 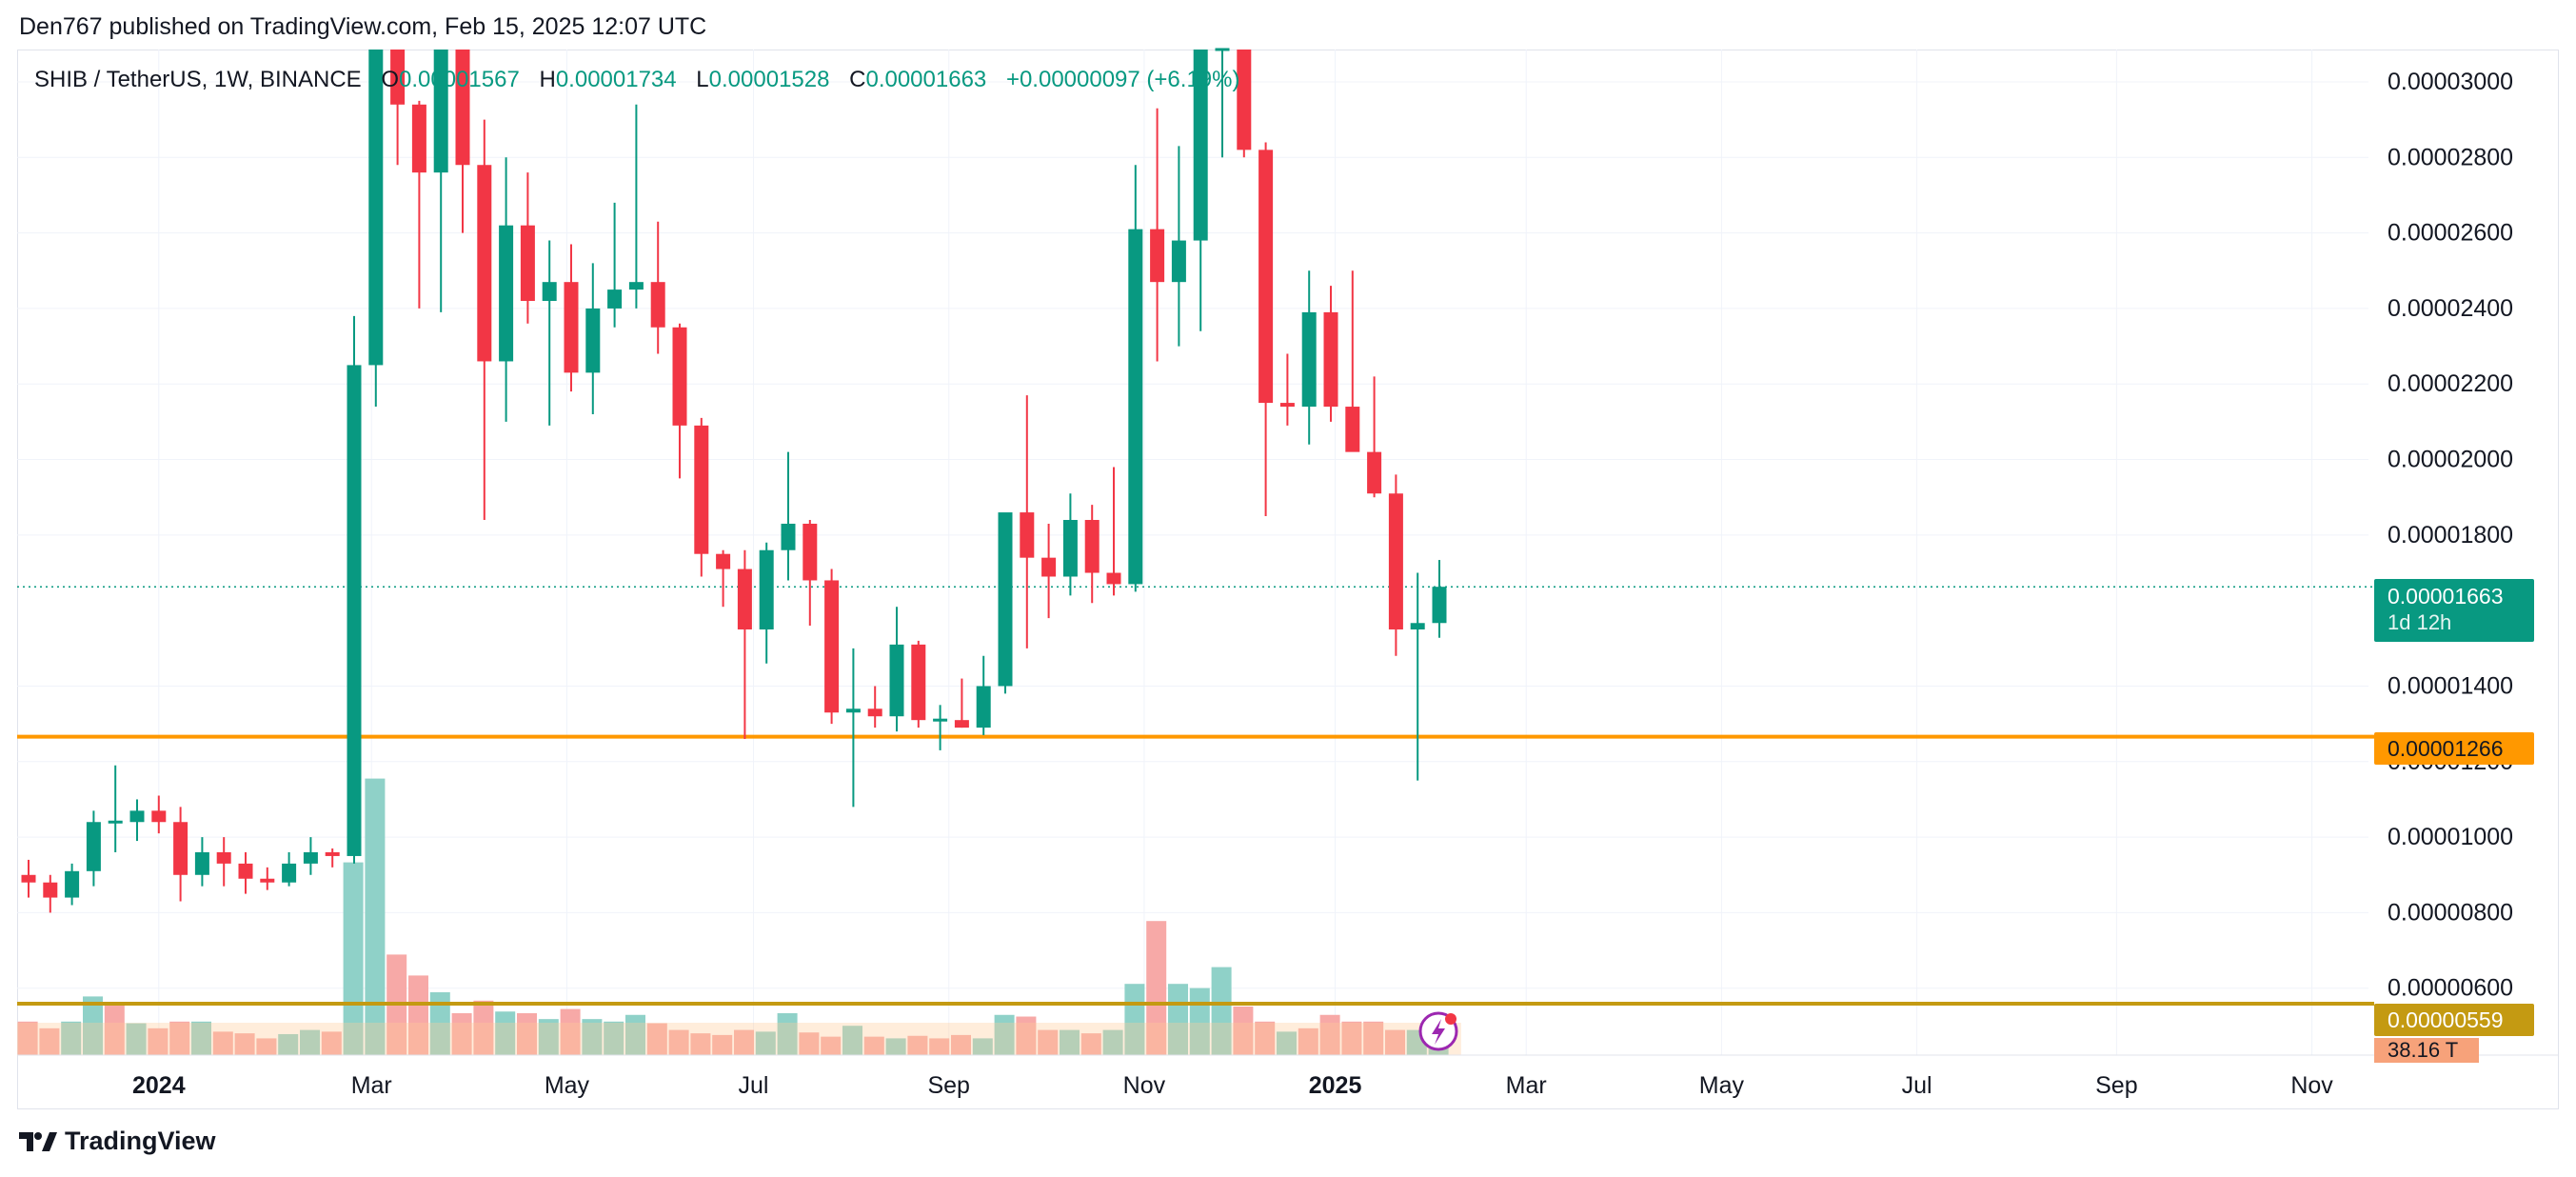 I want to click on time-tick-label: Sep, so click(x=948, y=1085).